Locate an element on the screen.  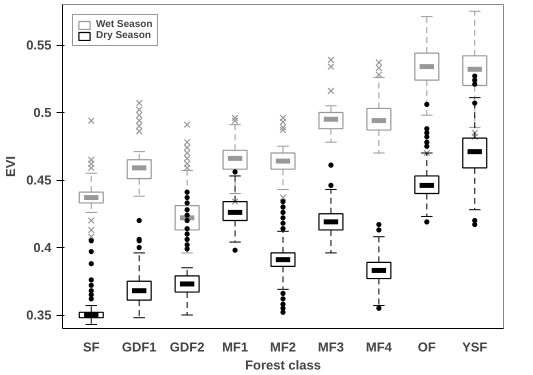
y-tick-label: 0.55 is located at coordinates (39, 45).